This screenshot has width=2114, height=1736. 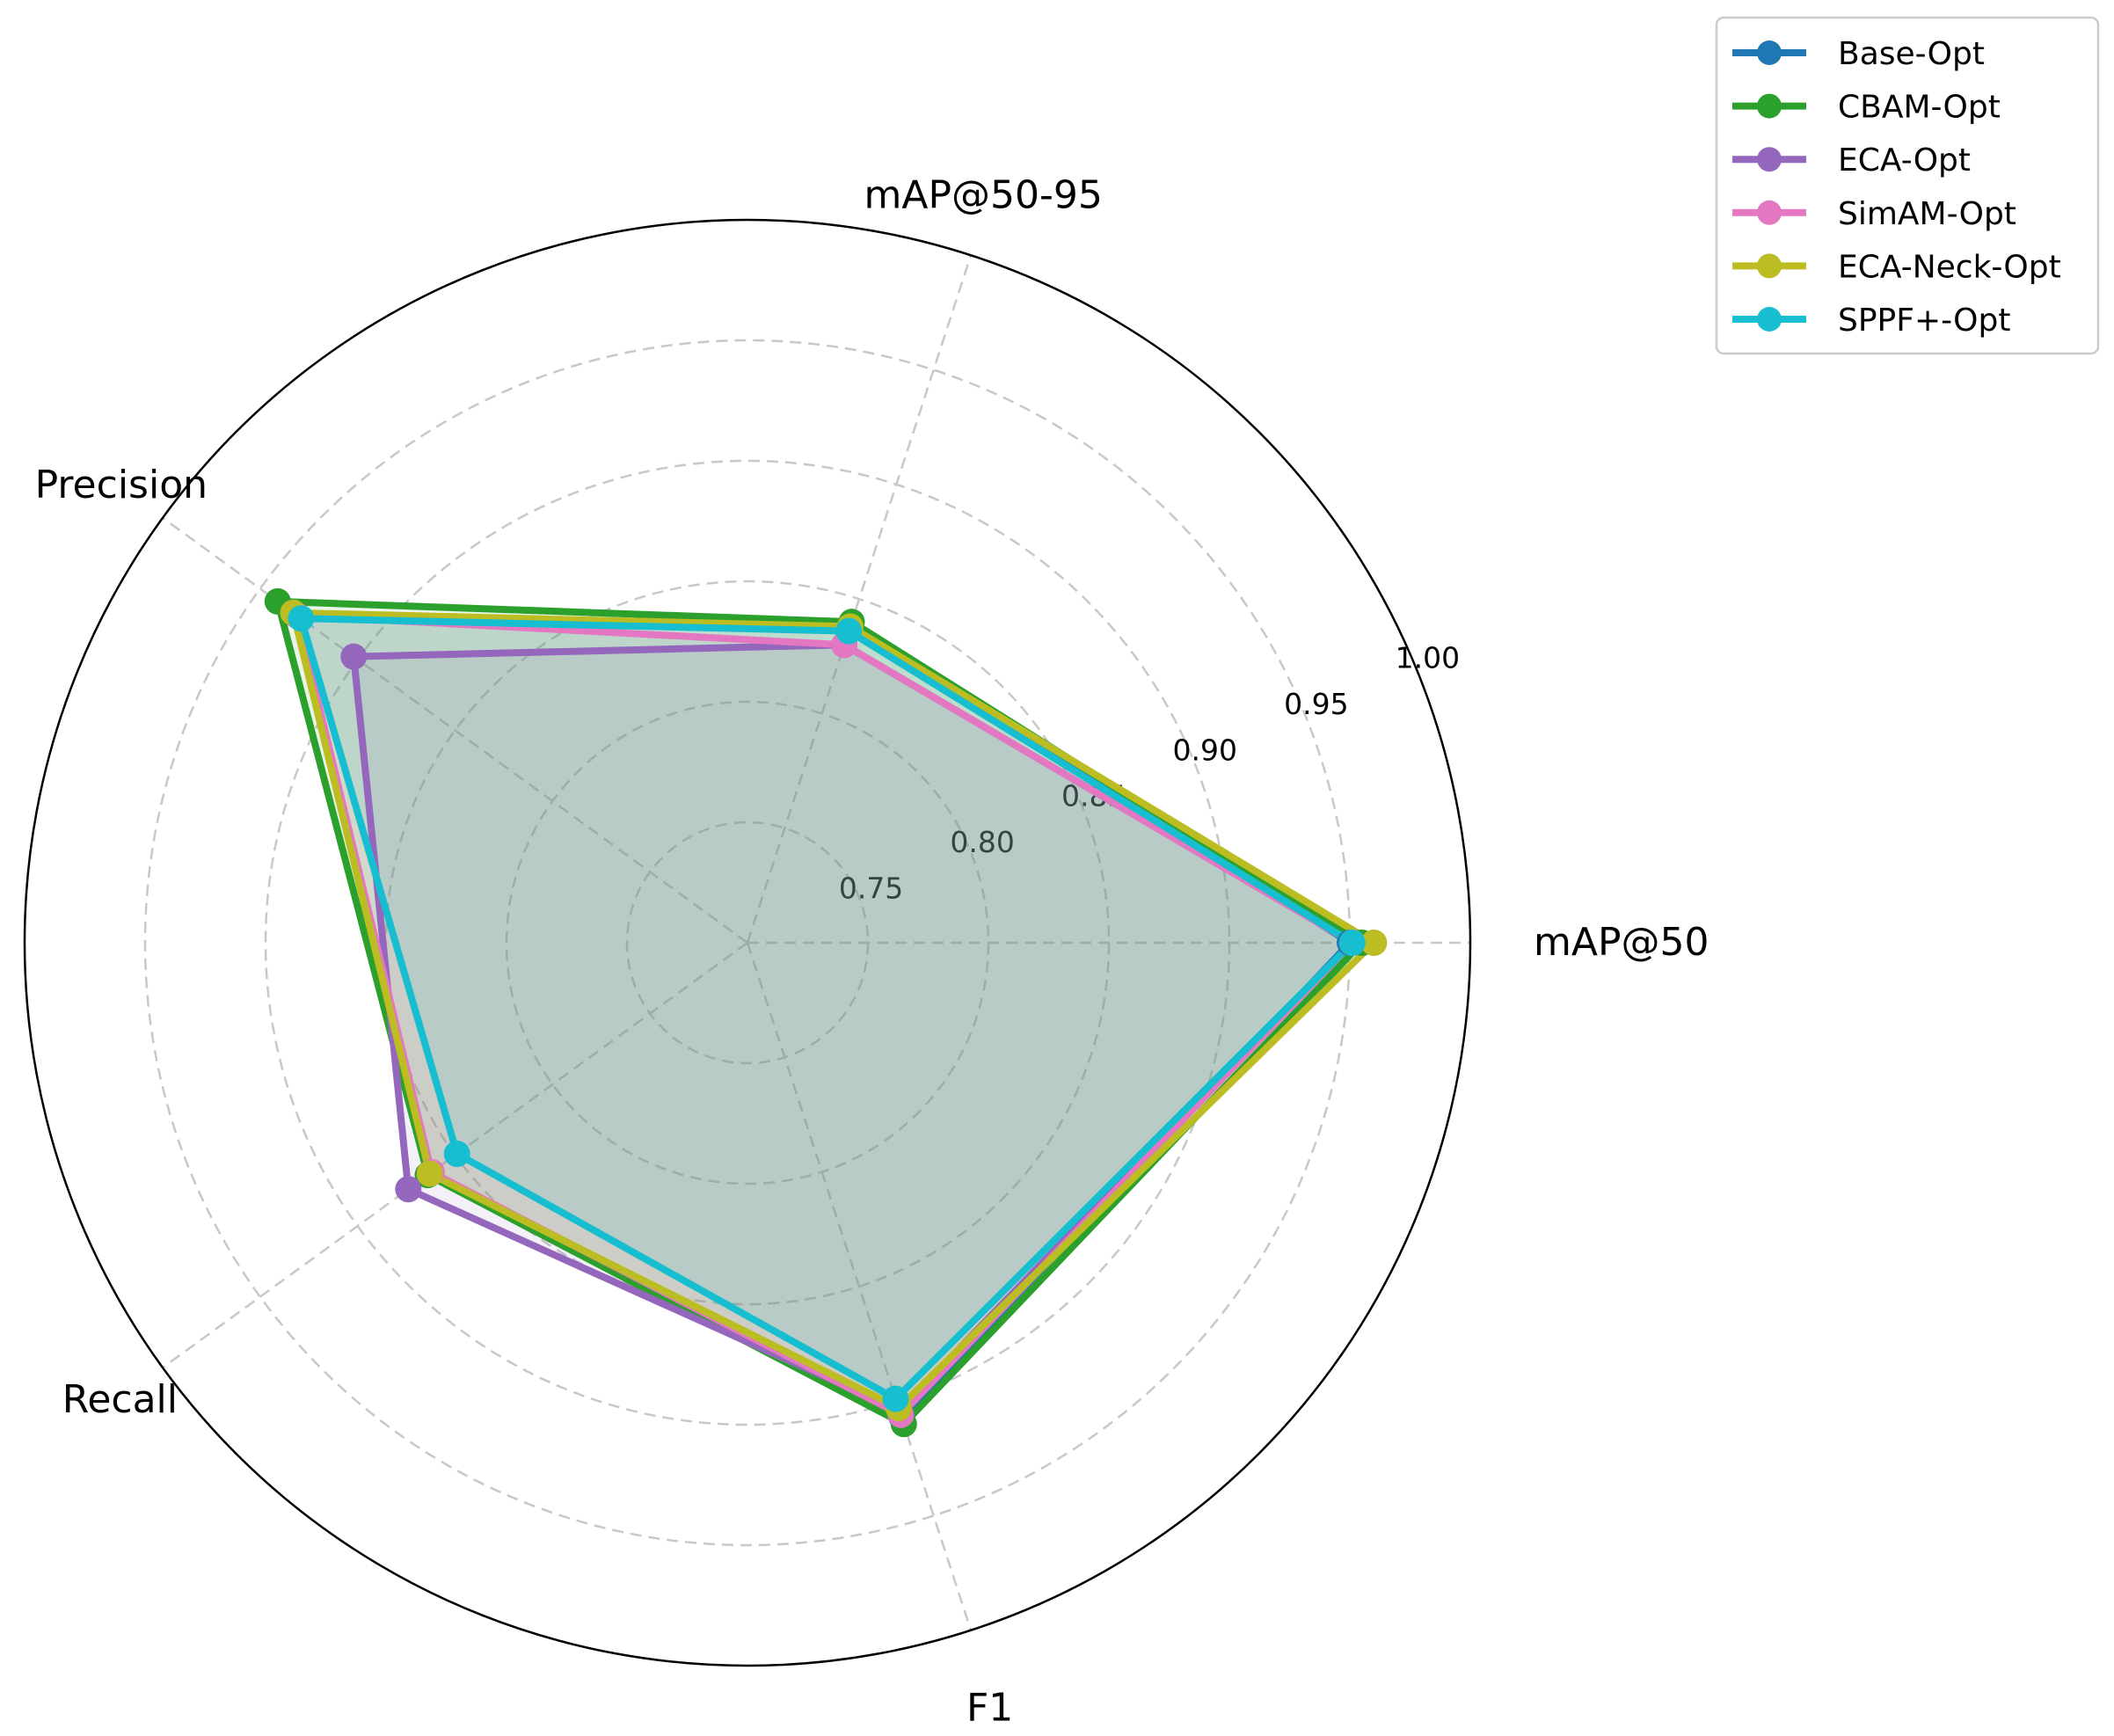 What do you see at coordinates (1150, 773) in the screenshot?
I see `radial-tick-labels: 0.750.800.850.900.951.00` at bounding box center [1150, 773].